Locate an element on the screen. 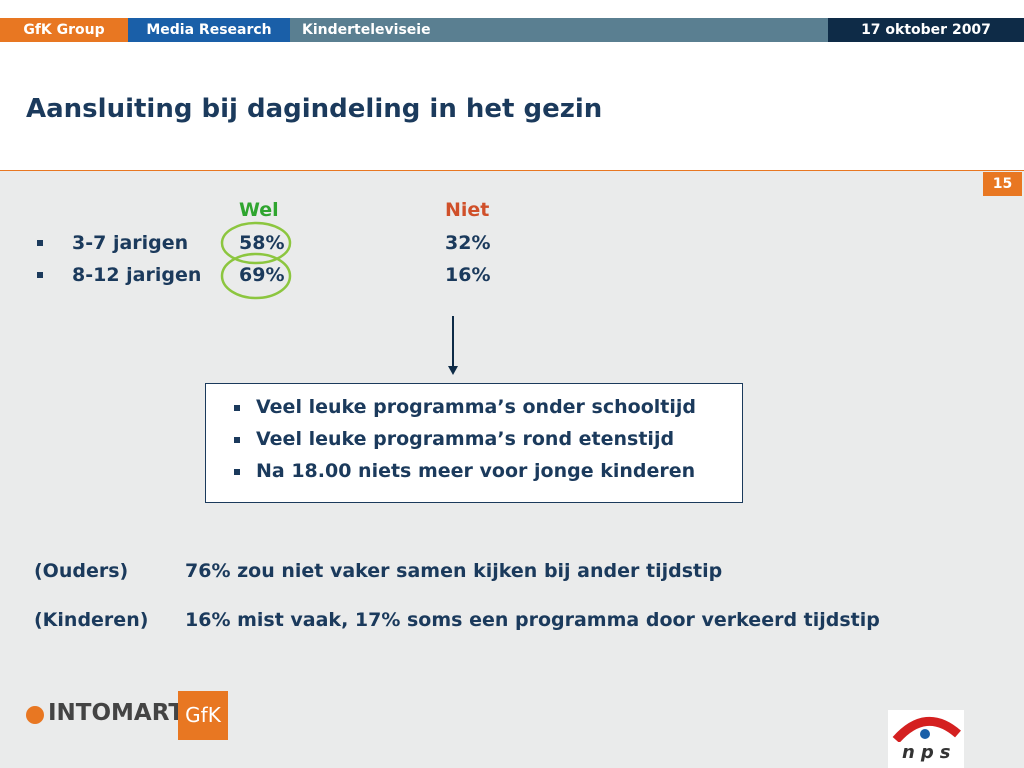  logo-frame: nps is located at coordinates (926, 739).